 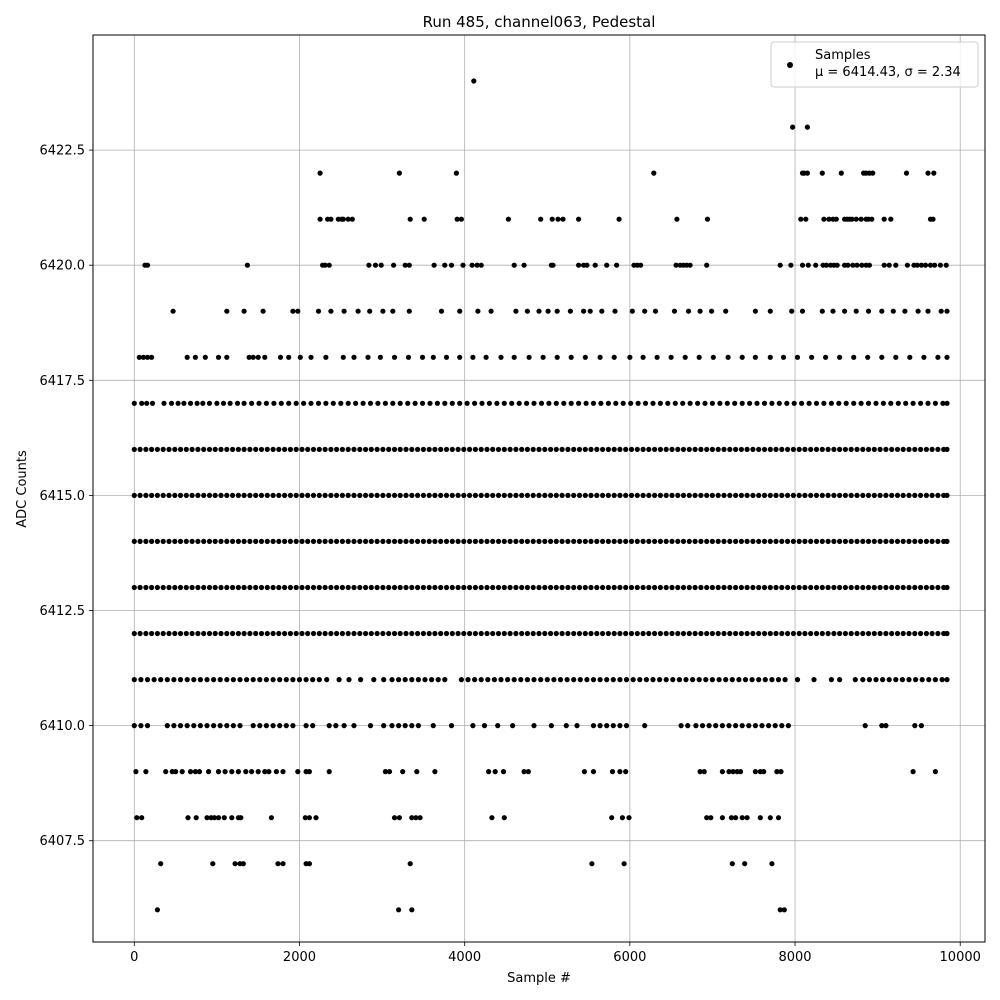 I want to click on y-tick-label: 6415.0, so click(x=63, y=496).